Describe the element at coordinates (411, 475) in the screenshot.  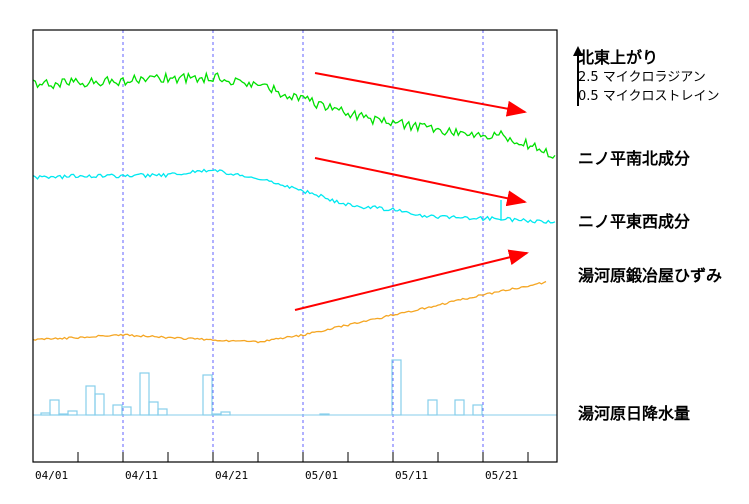
I see `x-tick-label: 05/11` at that location.